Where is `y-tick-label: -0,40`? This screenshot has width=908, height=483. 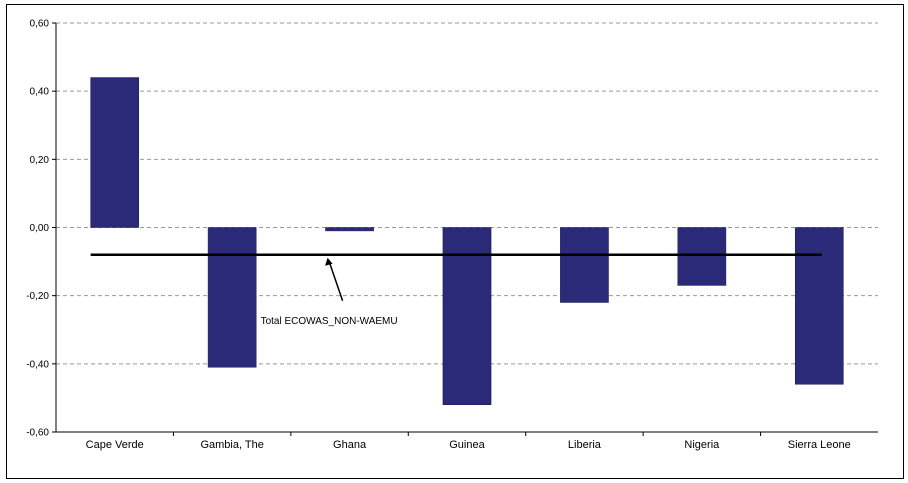
y-tick-label: -0,40 is located at coordinates (37, 364).